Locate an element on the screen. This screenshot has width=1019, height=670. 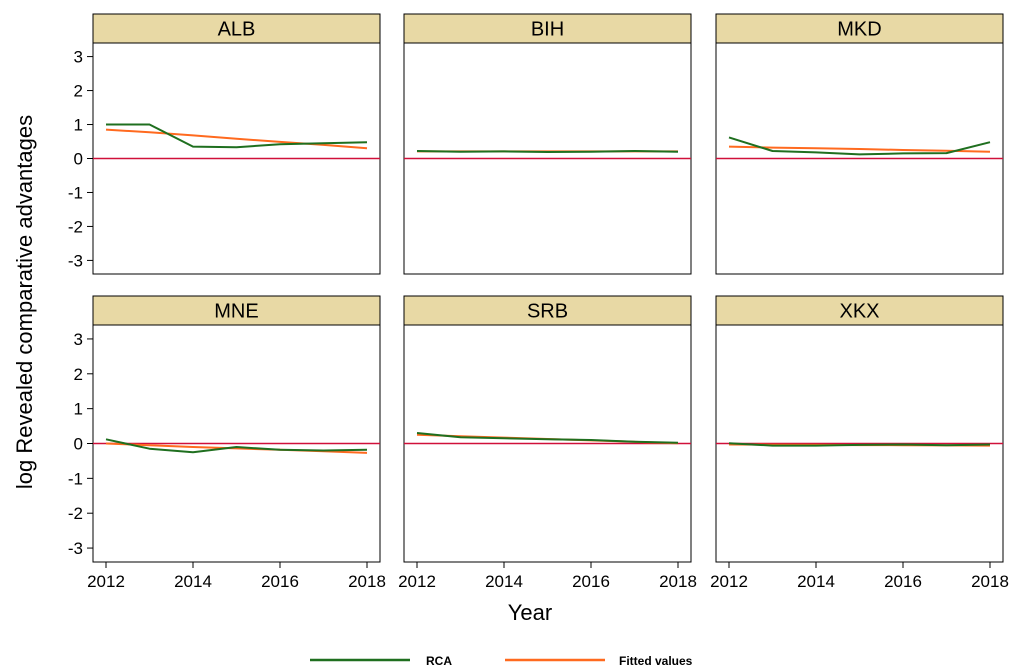
legend: RCA Fitted values is located at coordinates (501, 661).